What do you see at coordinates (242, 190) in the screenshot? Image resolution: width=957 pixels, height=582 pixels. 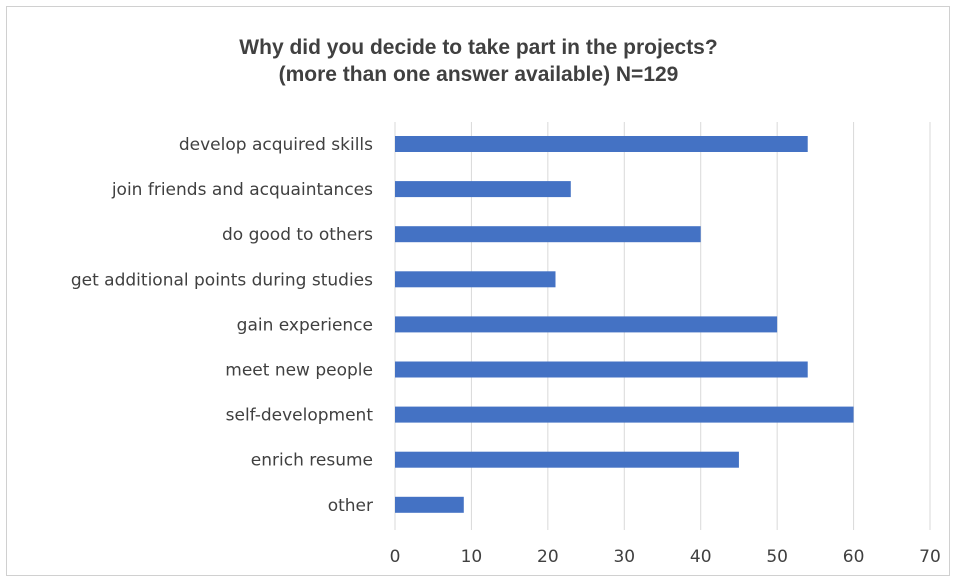 I see `category-label: join friends and acquaintances` at bounding box center [242, 190].